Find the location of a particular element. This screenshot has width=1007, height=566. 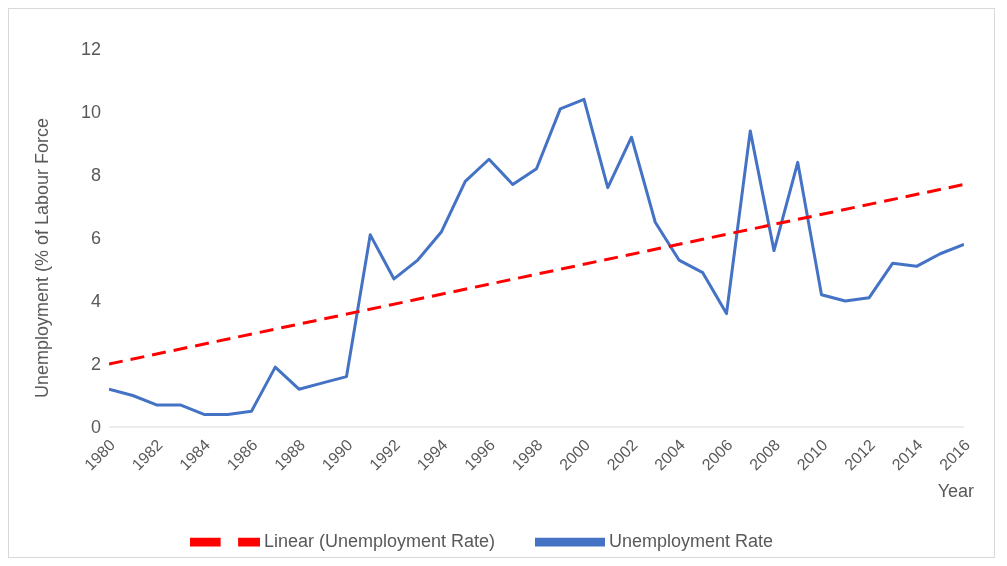

legend-label: Linear (Unemployment Rate) is located at coordinates (379, 540).